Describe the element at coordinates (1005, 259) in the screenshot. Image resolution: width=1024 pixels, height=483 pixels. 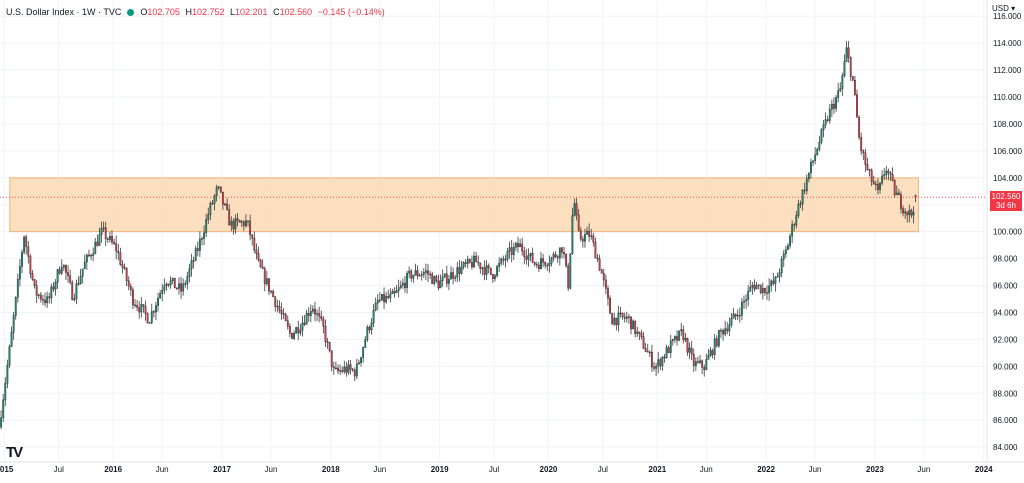
I see `price-tick-label: 98.000` at that location.